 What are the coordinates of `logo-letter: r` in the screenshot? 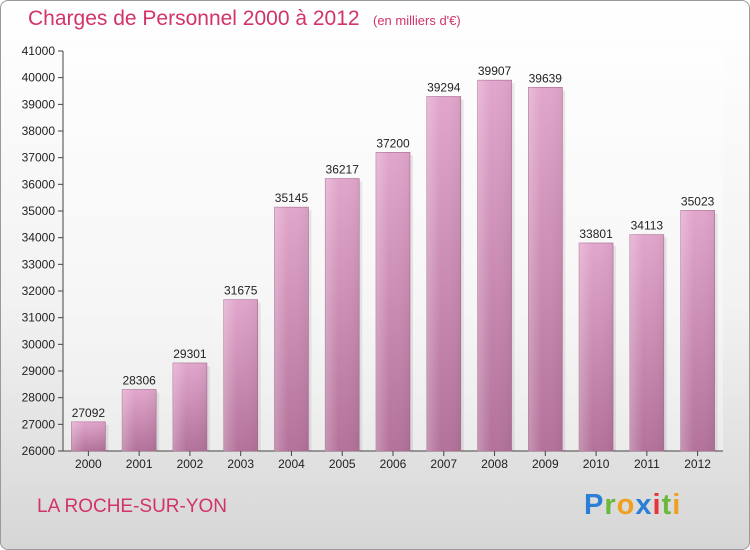 It's located at (610, 505).